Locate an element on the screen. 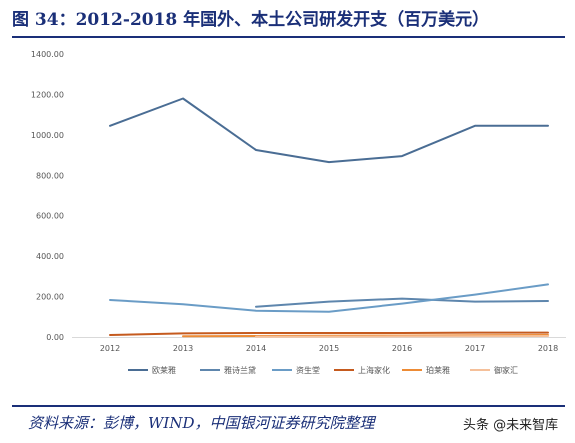  figure-title: 图 34：2012-2018 年国外、本土公司研发开支（百万美元） is located at coordinates (251, 20).